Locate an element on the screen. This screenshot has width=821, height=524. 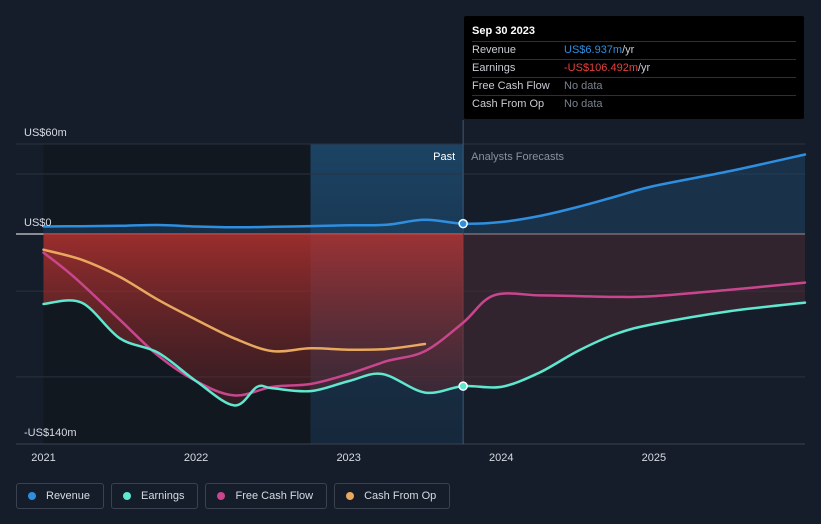
legend-item-cash-from-op: Cash From Op is located at coordinates (392, 496).